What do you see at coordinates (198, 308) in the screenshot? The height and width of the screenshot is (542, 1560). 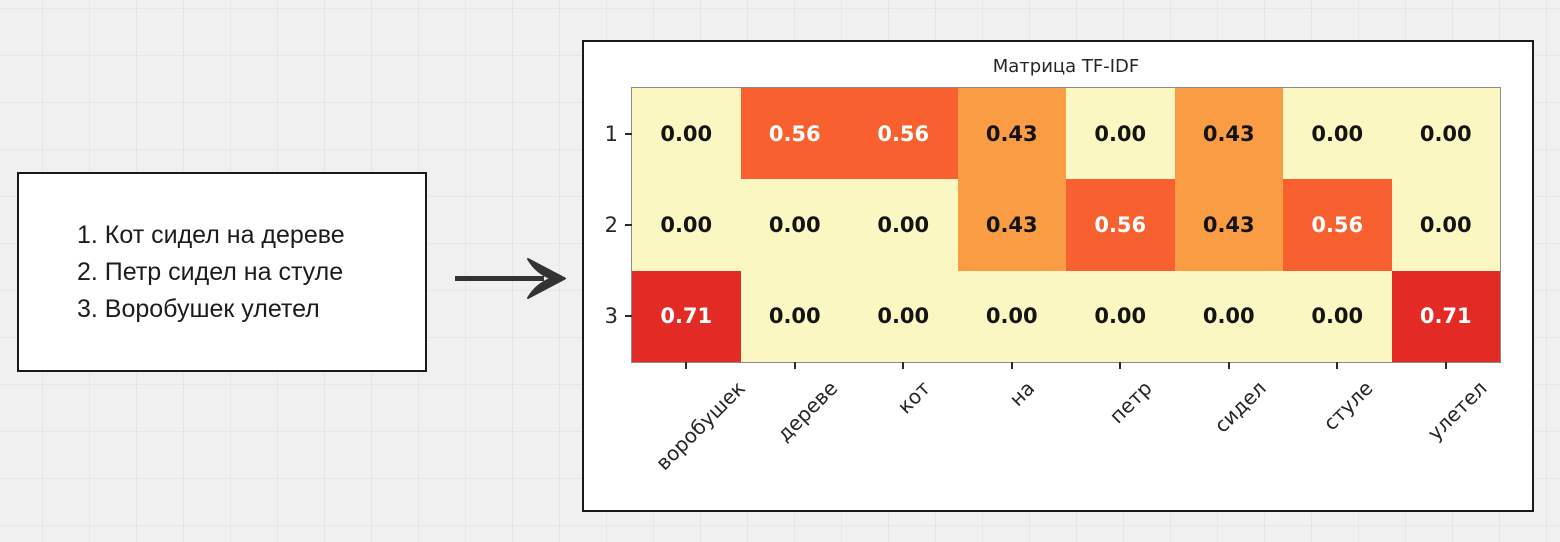 I see `sentence-line: 3. Воробушек улетел` at bounding box center [198, 308].